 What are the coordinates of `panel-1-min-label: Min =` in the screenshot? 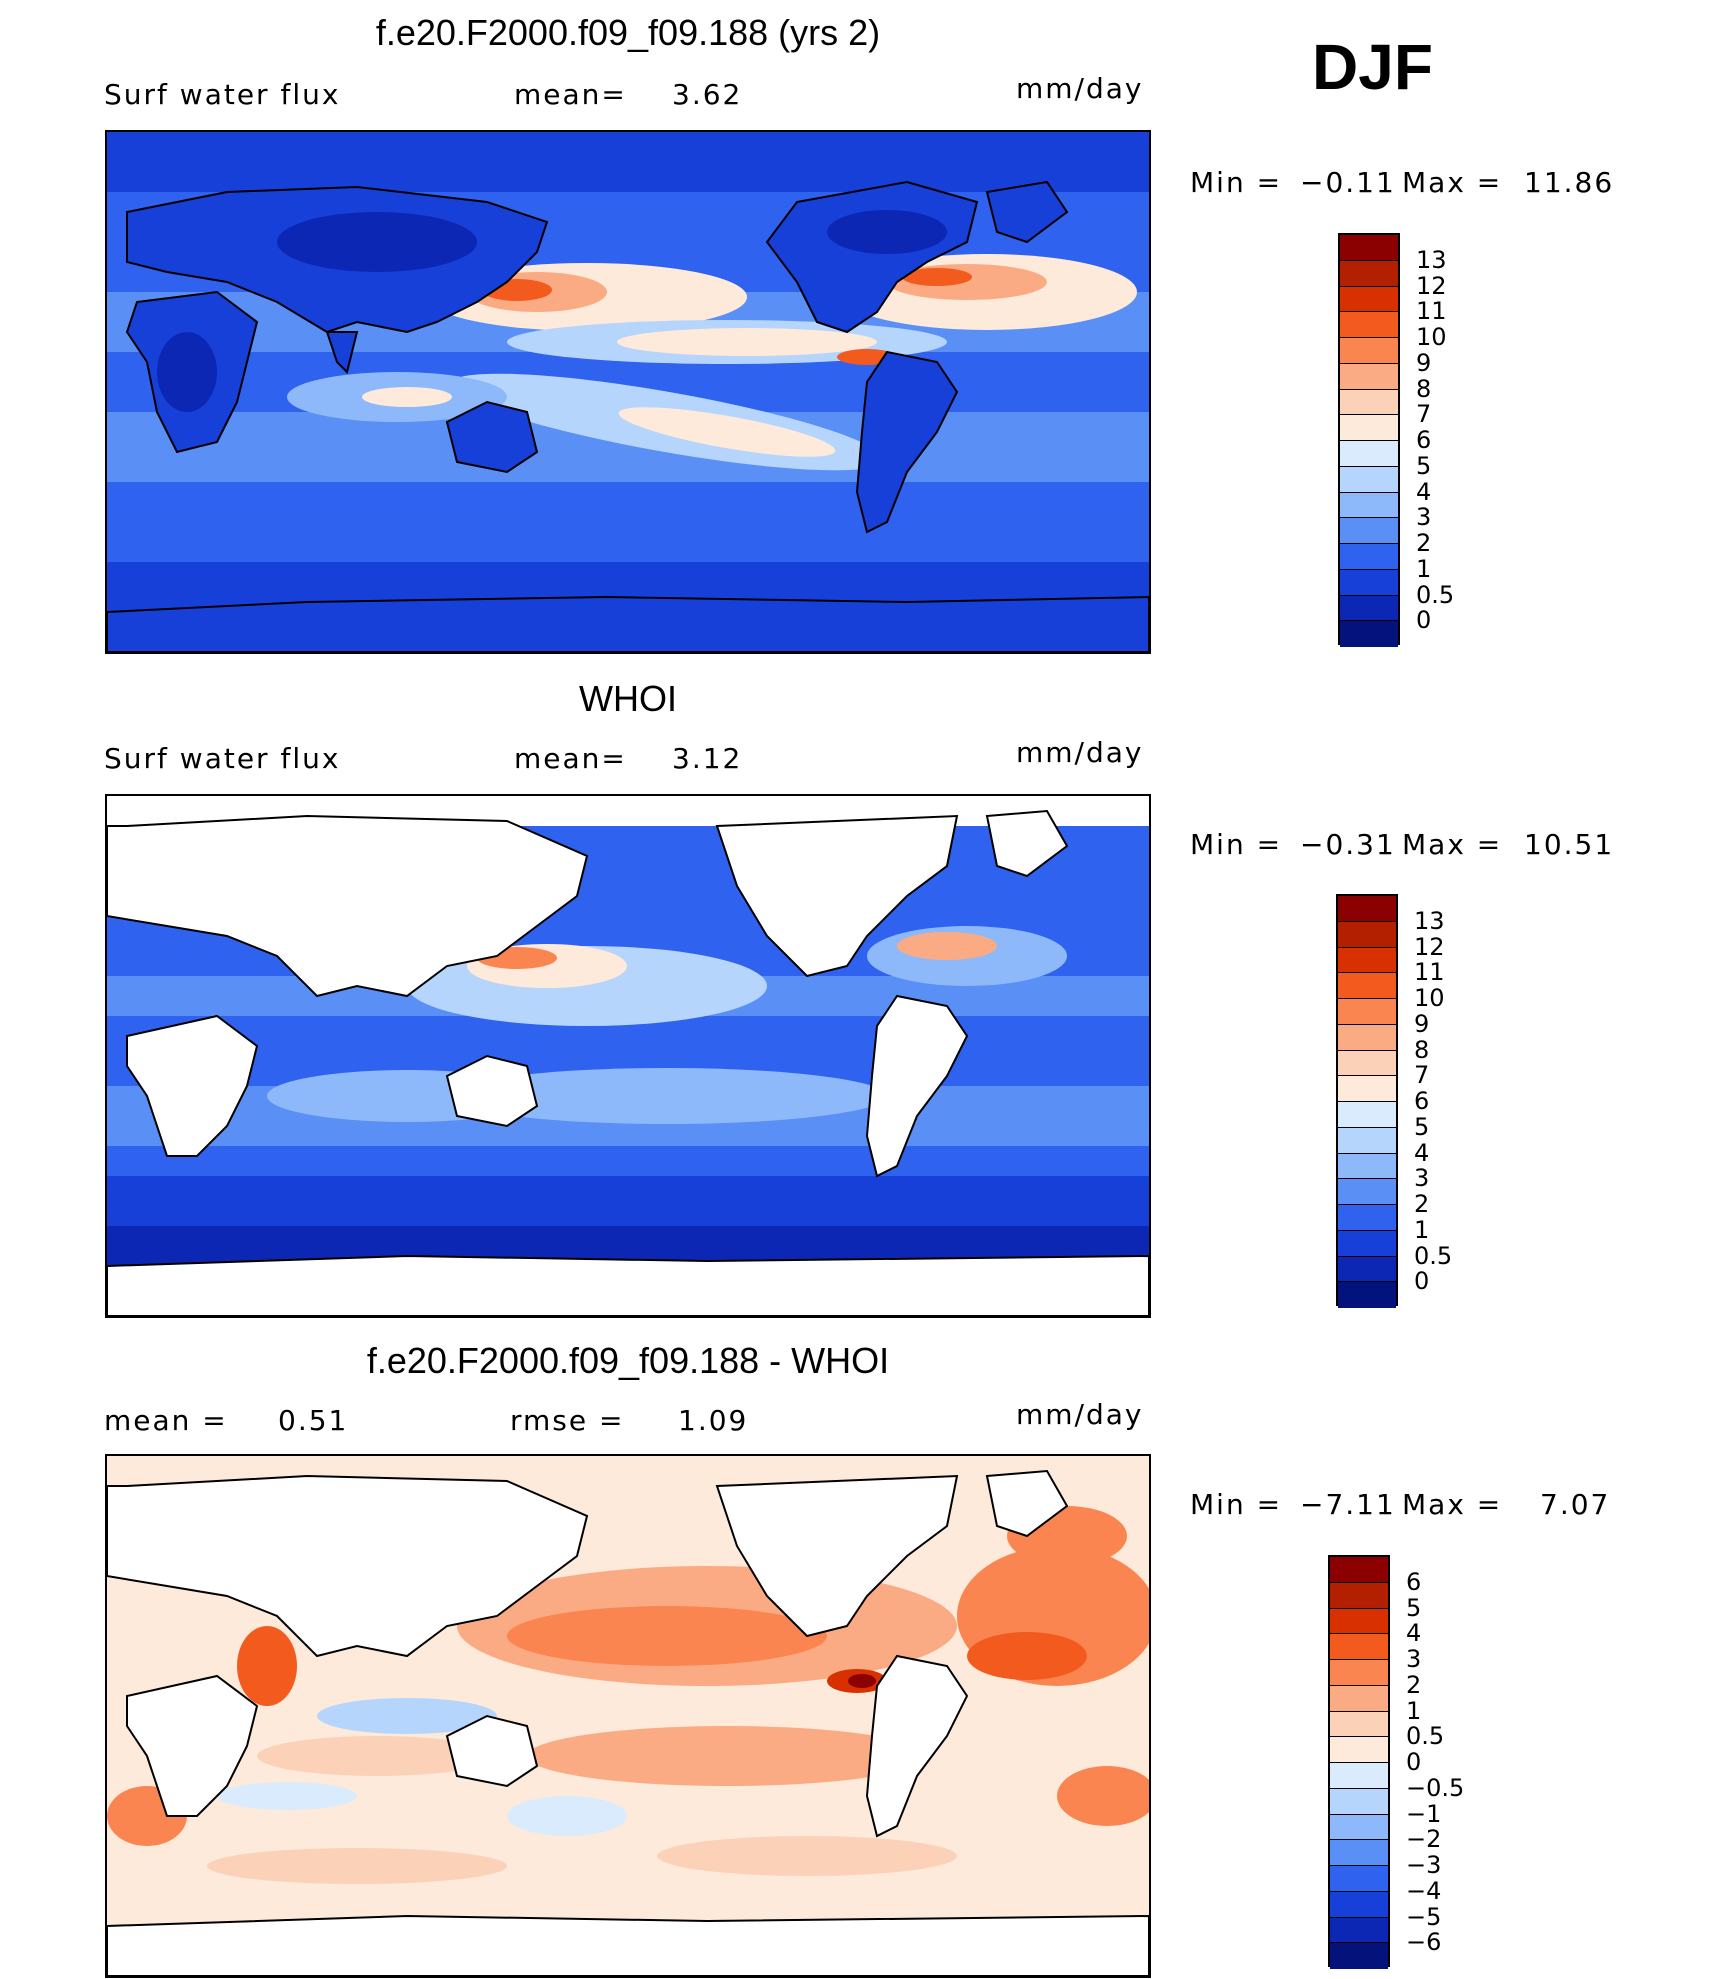 It's located at (1236, 182).